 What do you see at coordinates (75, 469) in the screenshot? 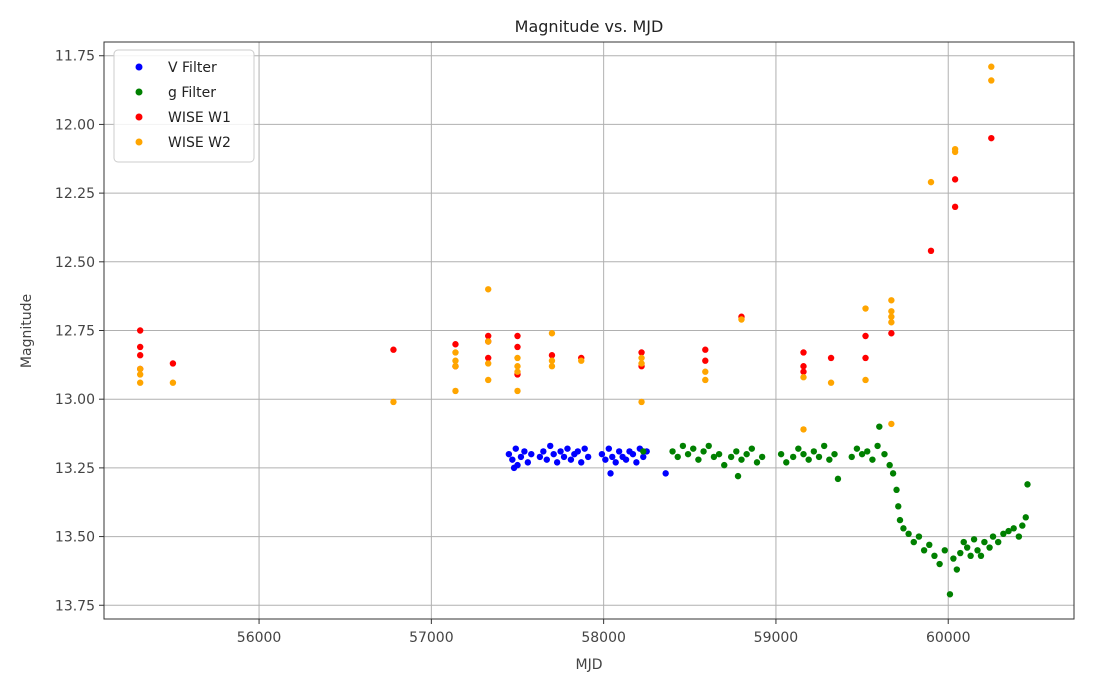
I see `y-tick-label: 13.25` at bounding box center [75, 469].